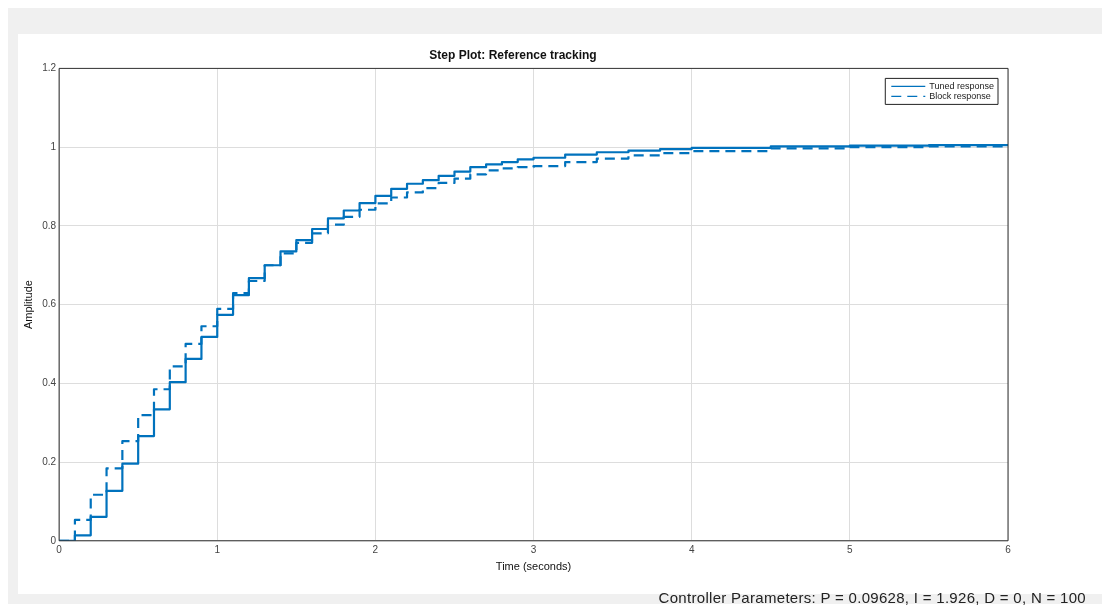 The height and width of the screenshot is (612, 1110). I want to click on x-tick-label: 2, so click(375, 549).